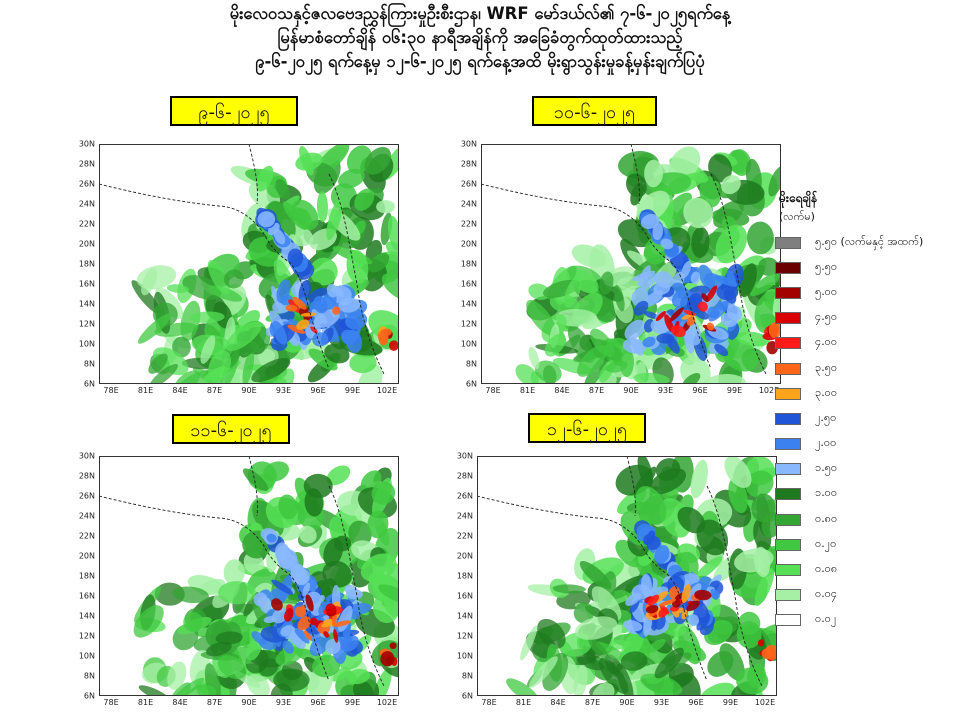  What do you see at coordinates (826, 468) in the screenshot?
I see `legend-label: ၁.၅၀` at bounding box center [826, 468].